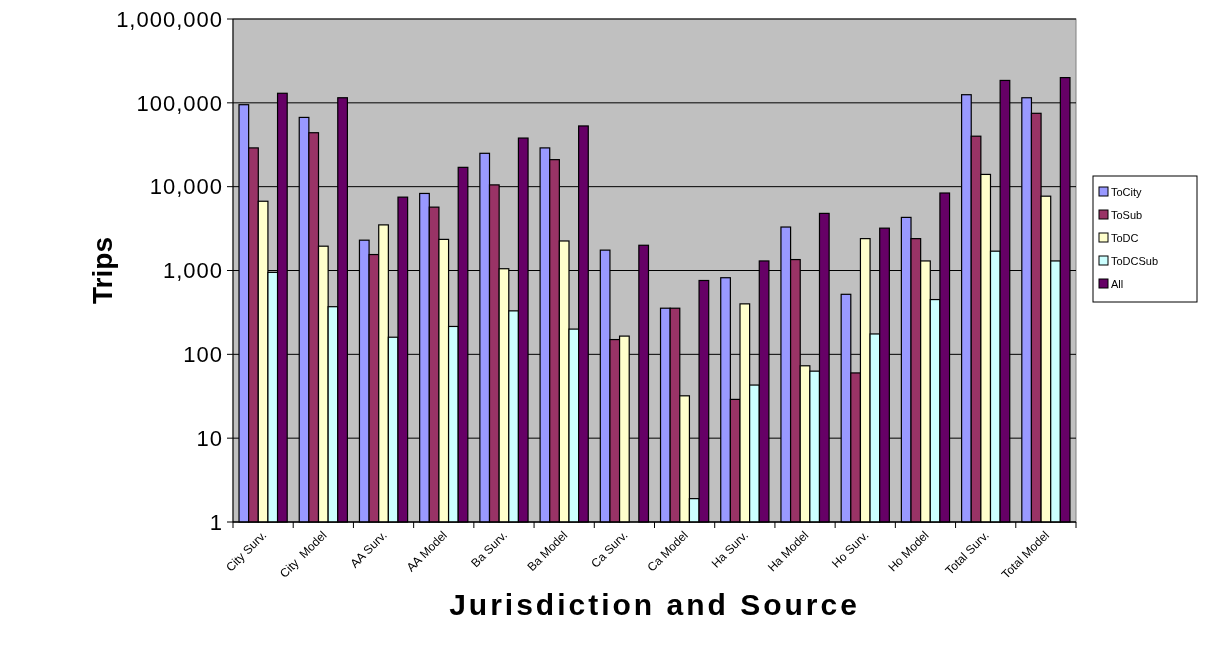 The image size is (1225, 646). I want to click on y-tick-label: 1,000, so click(192, 271).